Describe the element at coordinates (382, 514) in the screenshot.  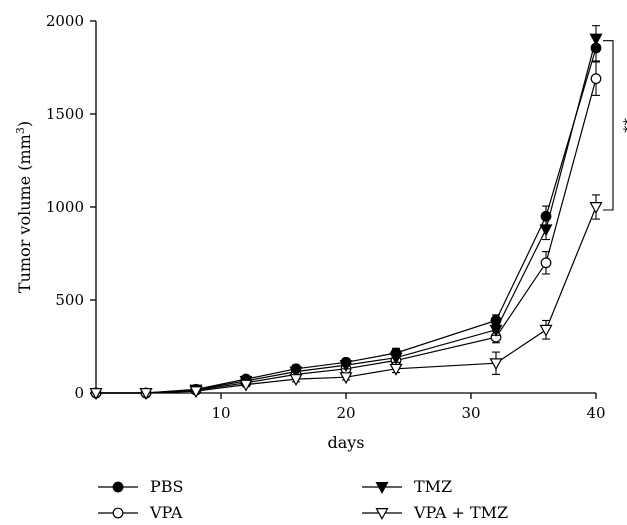
I see `legend-marker-vpa-tmz` at that location.